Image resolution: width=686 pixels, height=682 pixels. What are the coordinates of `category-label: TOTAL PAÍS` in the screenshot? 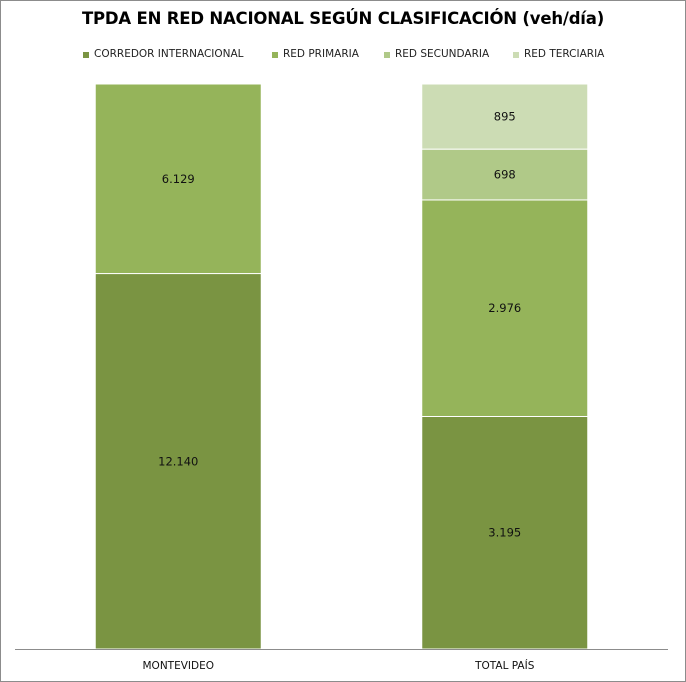 It's located at (504, 665).